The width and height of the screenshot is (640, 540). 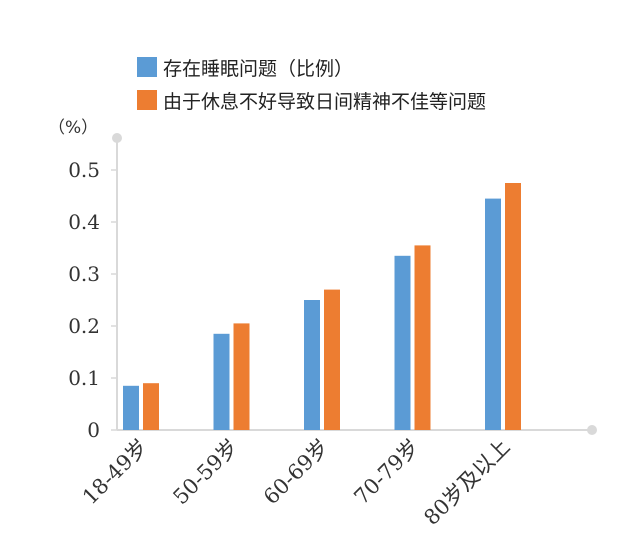 What do you see at coordinates (93, 430) in the screenshot?
I see `y-tick-label: 0` at bounding box center [93, 430].